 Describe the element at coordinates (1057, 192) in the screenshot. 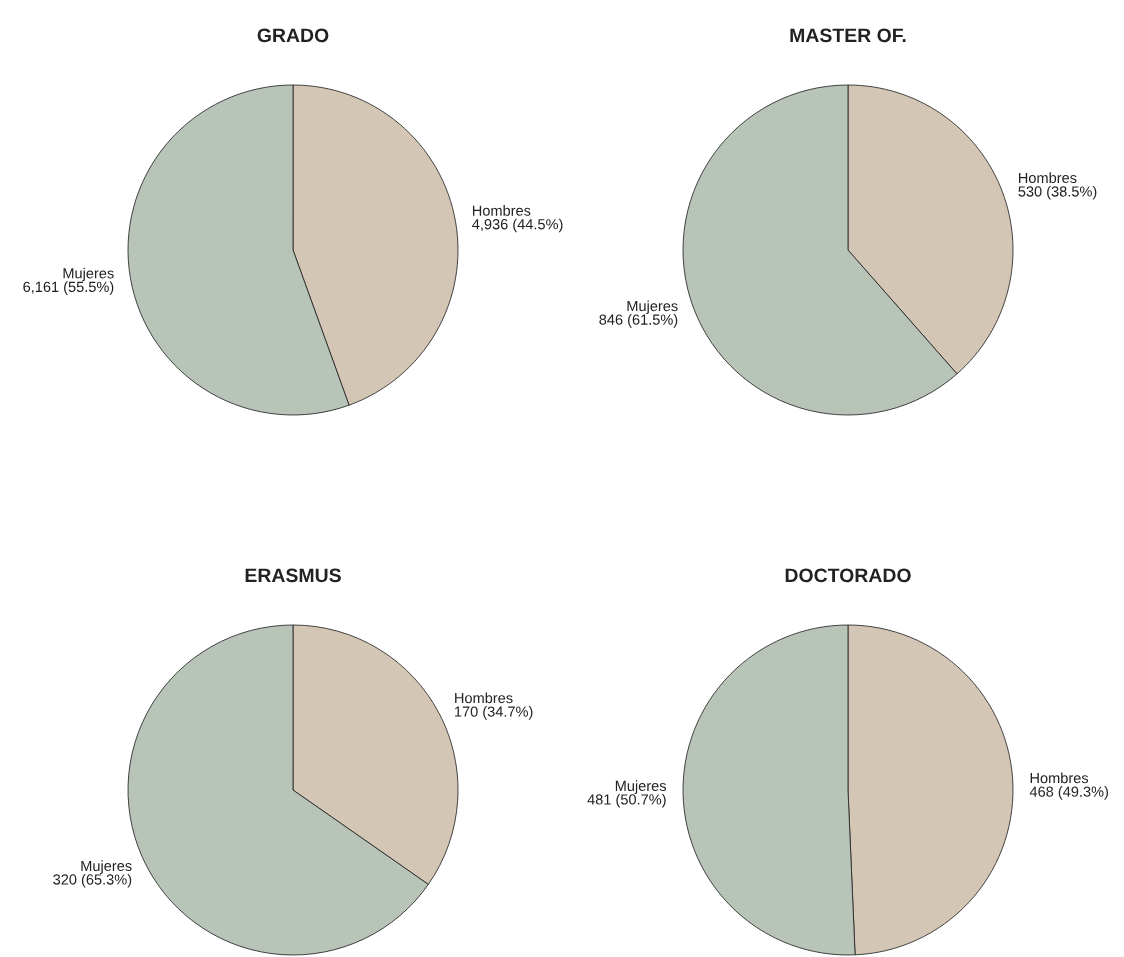

I see `data-label: 530 (38.5%)` at that location.